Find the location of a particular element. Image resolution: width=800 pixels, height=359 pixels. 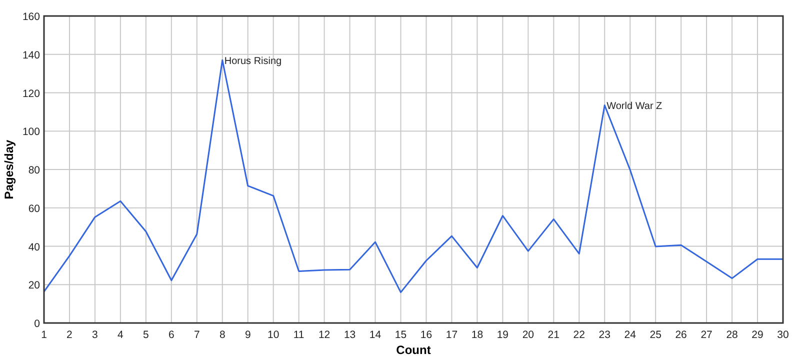

y-tick-label: 80 is located at coordinates (34, 170).